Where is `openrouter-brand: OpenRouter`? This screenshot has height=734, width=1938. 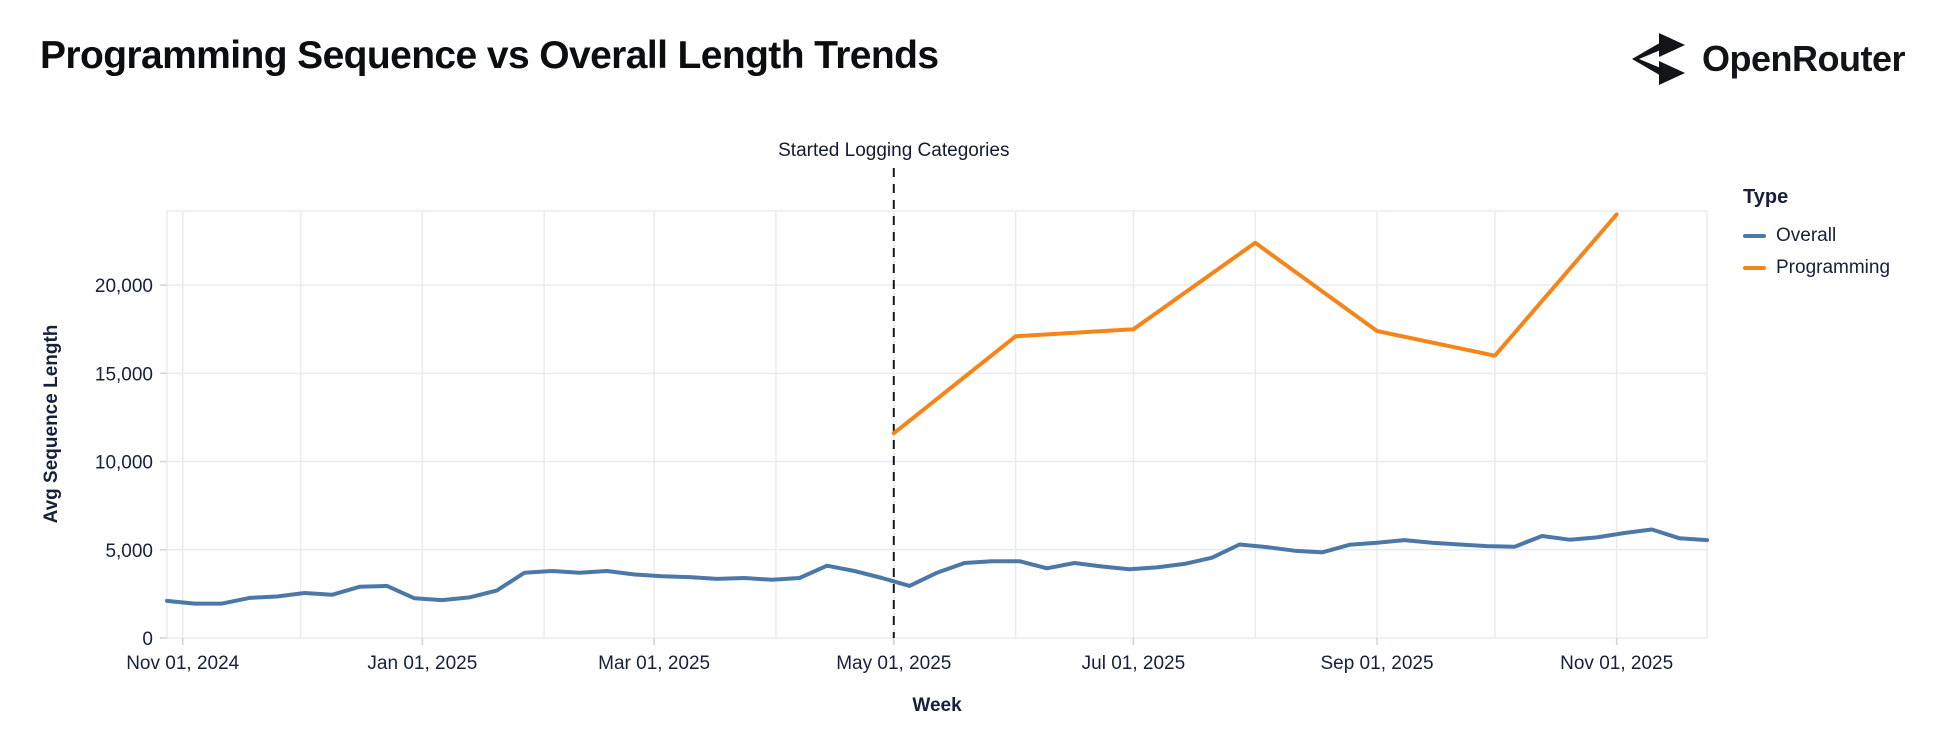
openrouter-brand: OpenRouter is located at coordinates (1767, 59).